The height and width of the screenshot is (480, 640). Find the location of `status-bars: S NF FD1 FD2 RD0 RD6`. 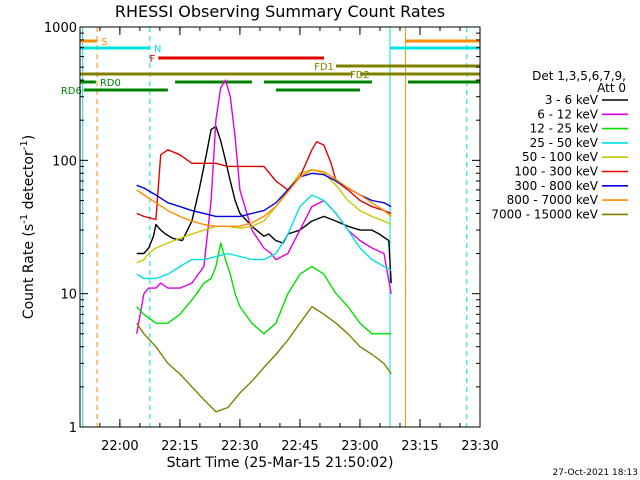

status-bars: S NF FD1 FD2 RD0 RD6 is located at coordinates (270, 67).